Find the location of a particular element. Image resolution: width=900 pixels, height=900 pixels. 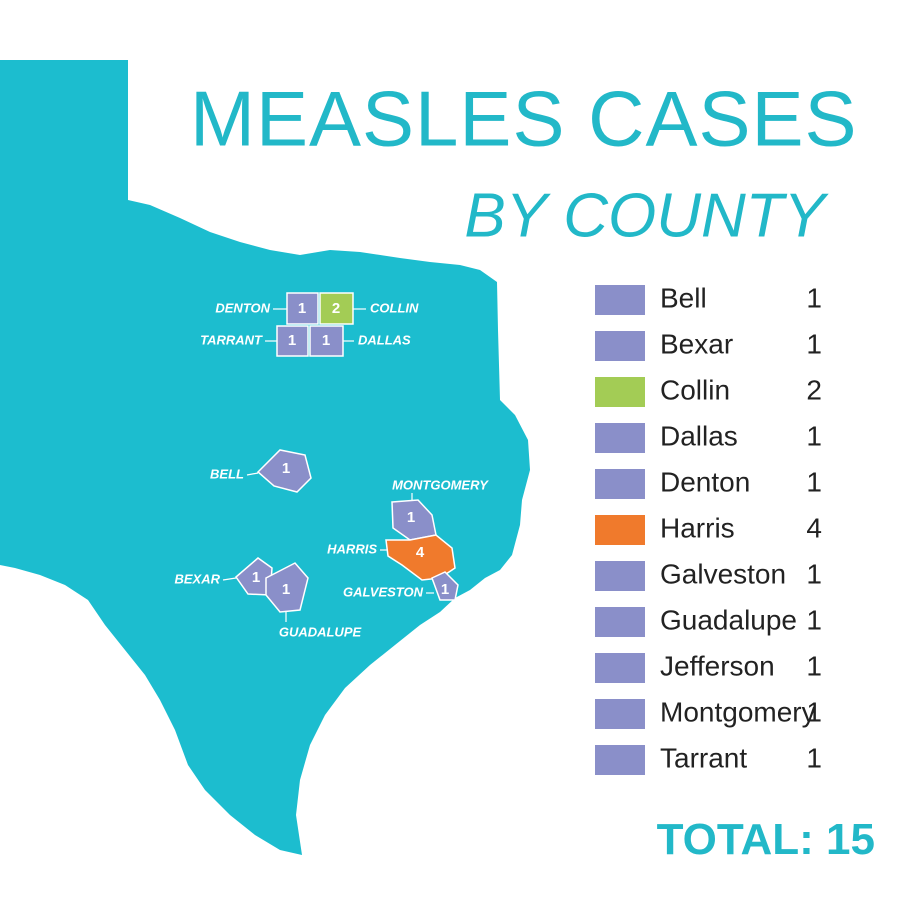

county-label: MONTGOMERY is located at coordinates (440, 484).